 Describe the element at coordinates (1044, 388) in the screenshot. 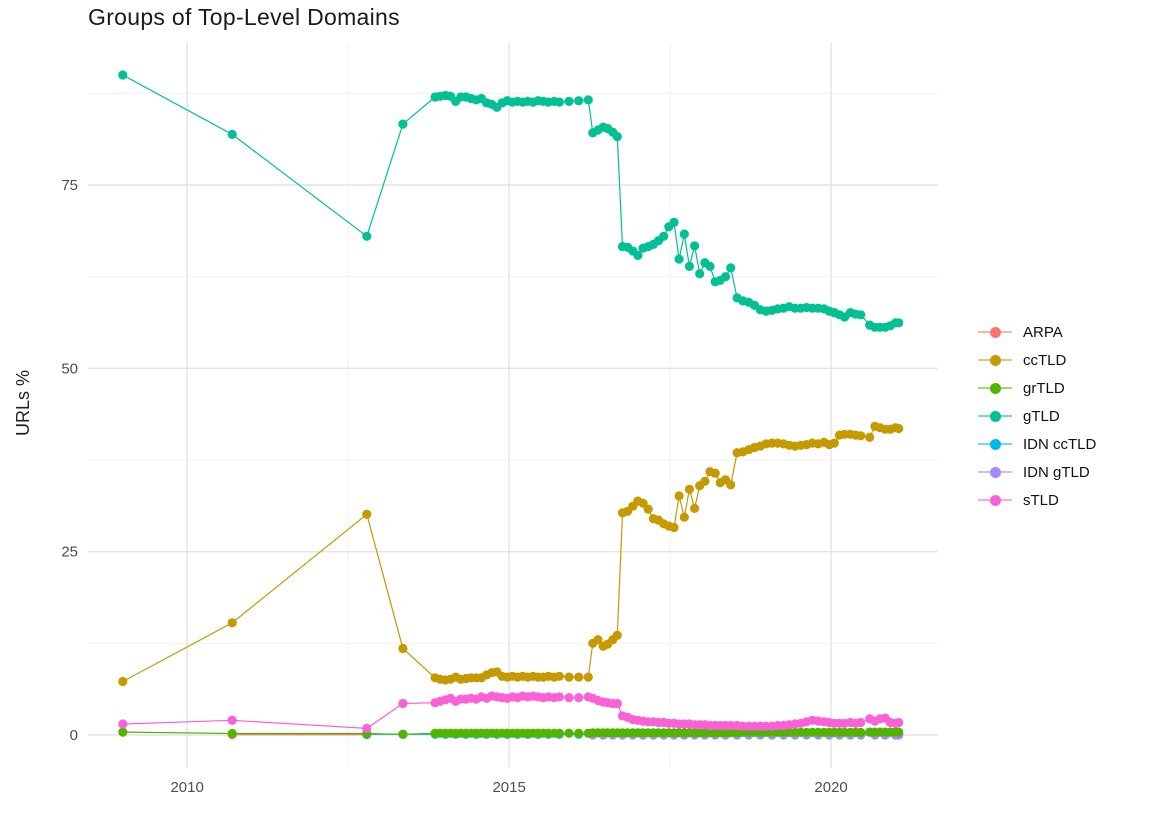

I see `legend-label: grTLD` at that location.